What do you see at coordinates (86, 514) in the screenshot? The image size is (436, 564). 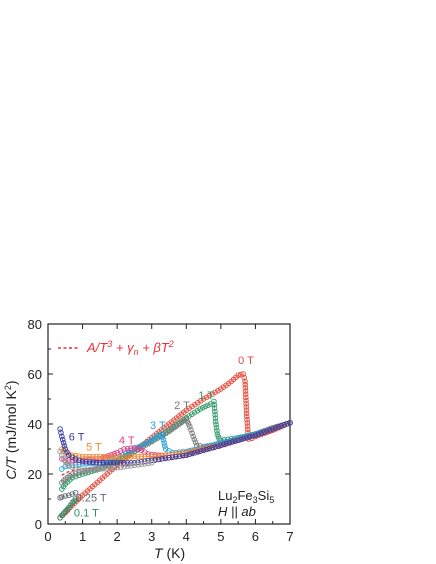 I see `series-label-1: 0.1 T` at bounding box center [86, 514].